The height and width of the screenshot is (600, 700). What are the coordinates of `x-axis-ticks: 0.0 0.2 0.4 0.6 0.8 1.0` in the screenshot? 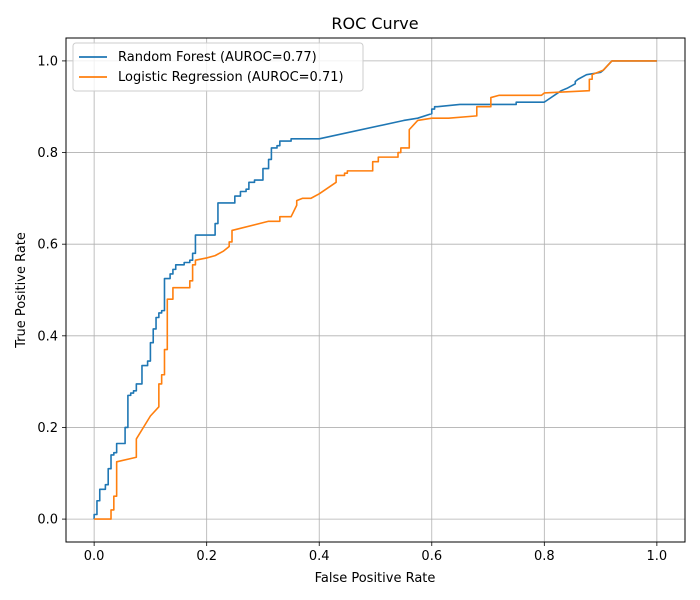 It's located at (375, 553).